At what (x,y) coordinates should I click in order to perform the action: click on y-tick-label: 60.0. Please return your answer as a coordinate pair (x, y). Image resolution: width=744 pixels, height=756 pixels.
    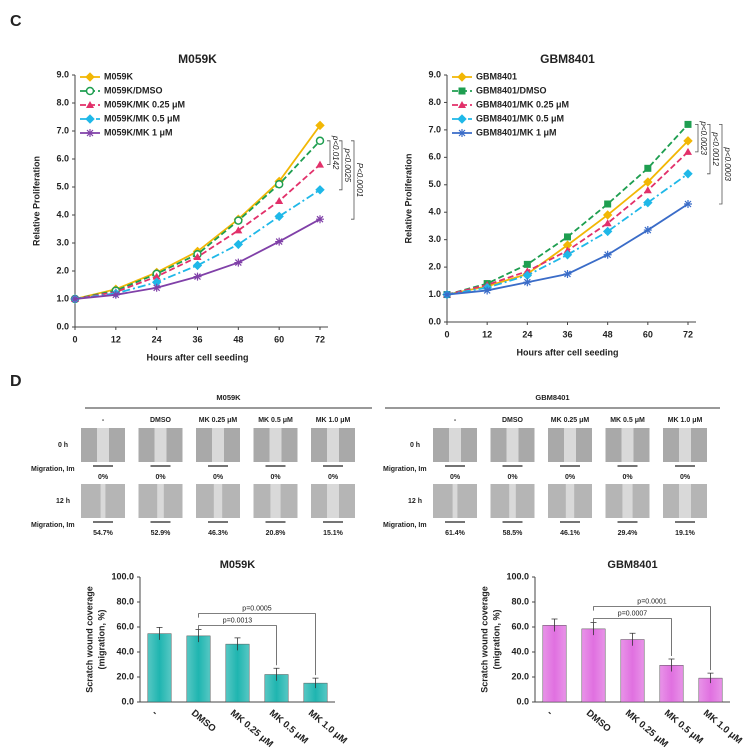
    Looking at the image, I should click on (125, 626).